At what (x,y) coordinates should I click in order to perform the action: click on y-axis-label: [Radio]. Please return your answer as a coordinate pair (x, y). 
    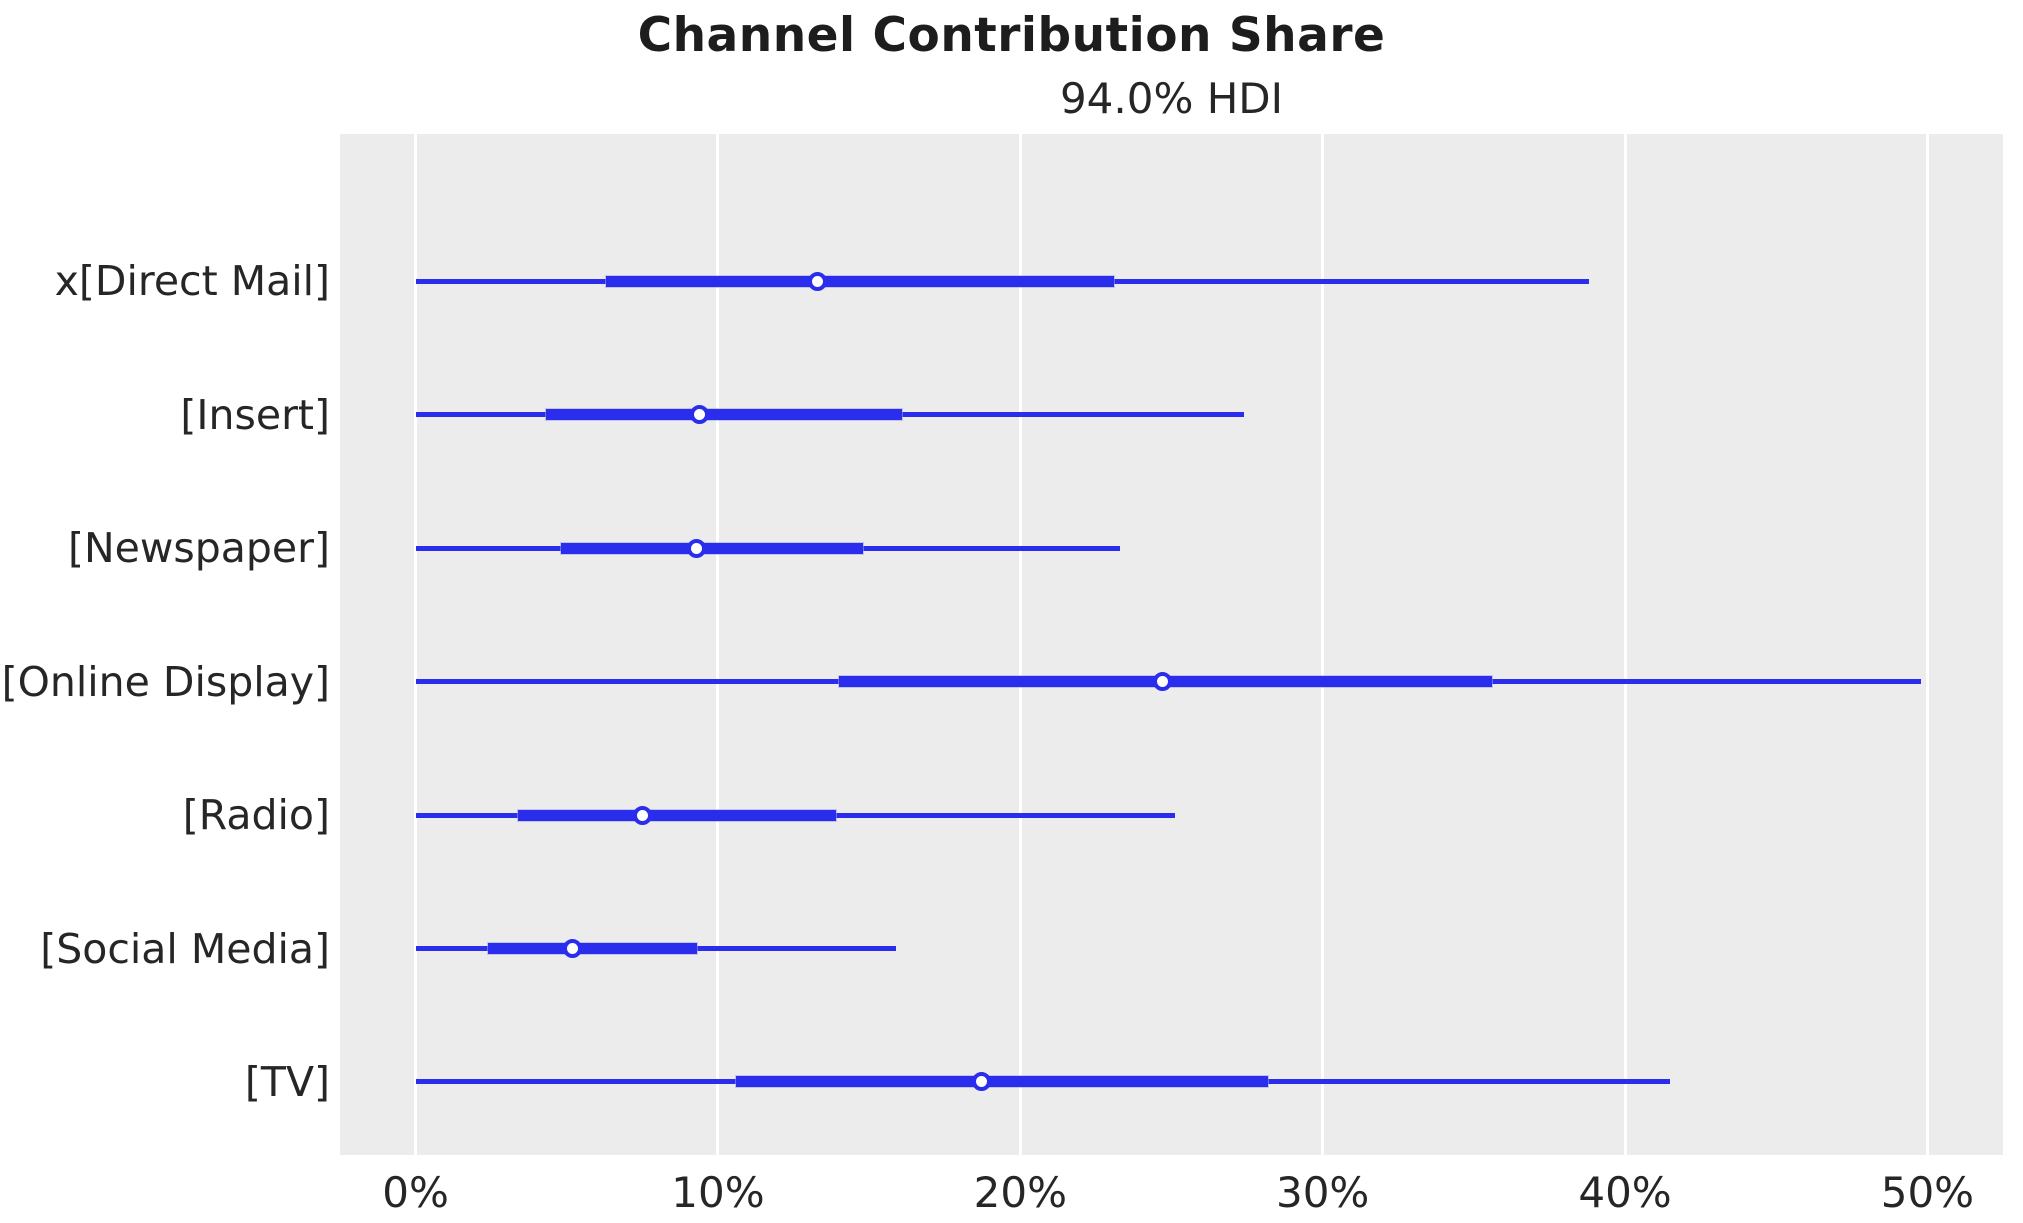
    Looking at the image, I should click on (256, 815).